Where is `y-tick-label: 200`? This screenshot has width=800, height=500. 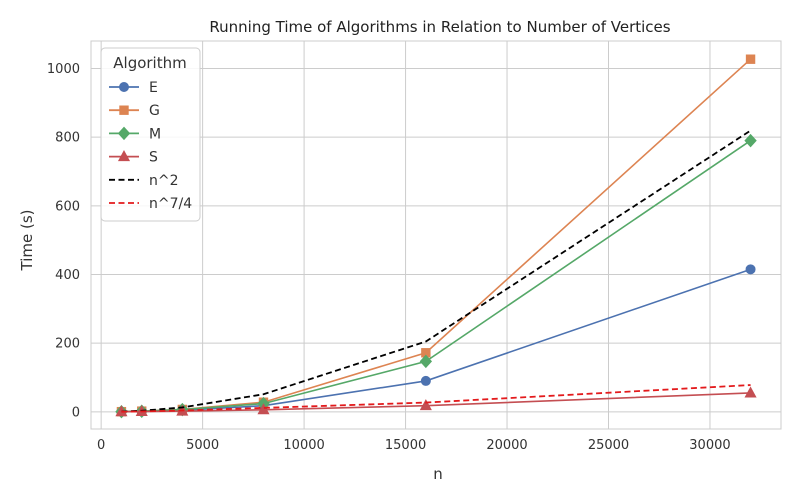 y-tick-label: 200 is located at coordinates (67, 344).